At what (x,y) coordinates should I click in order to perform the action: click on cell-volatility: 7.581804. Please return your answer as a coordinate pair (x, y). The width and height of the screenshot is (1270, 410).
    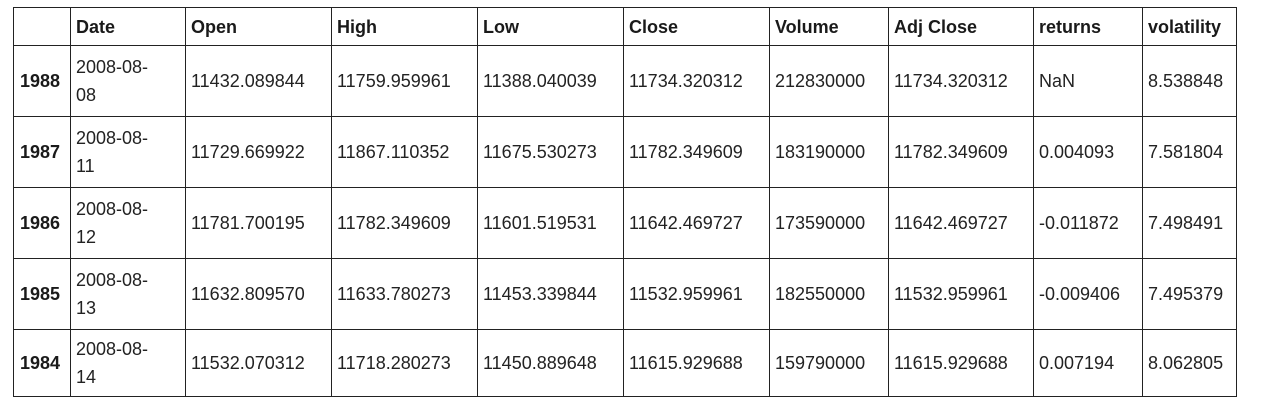
    Looking at the image, I should click on (1190, 152).